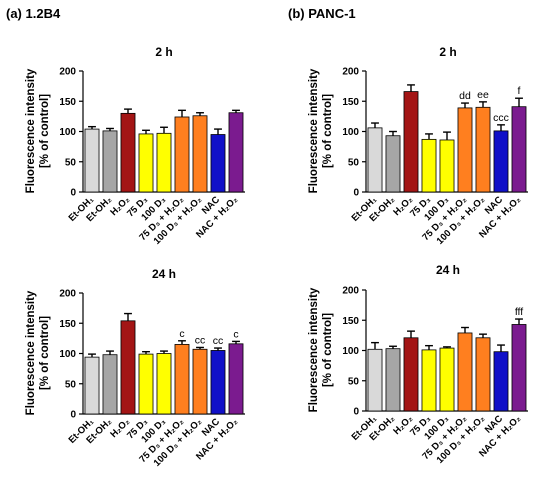 This screenshot has width=550, height=491. I want to click on chart-1-ytick-label: 100, so click(67, 132).